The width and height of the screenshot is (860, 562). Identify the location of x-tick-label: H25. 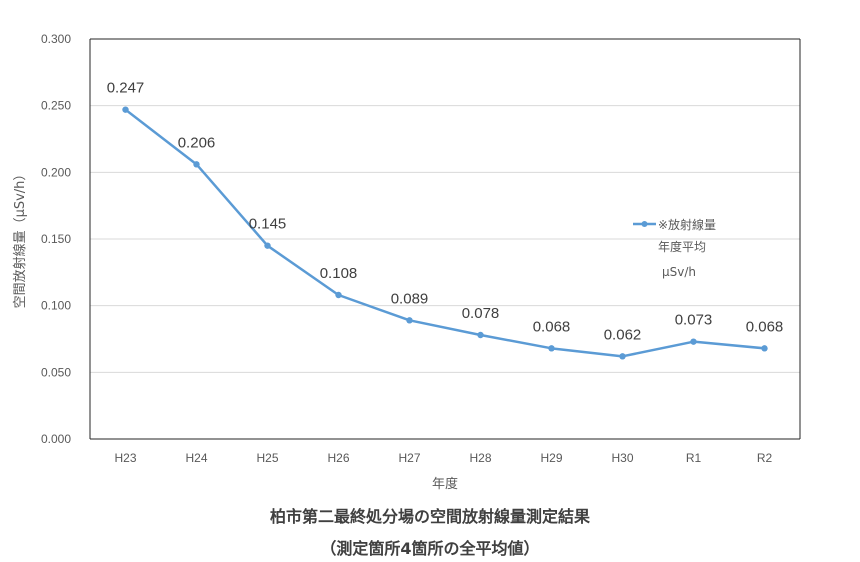
(267, 458).